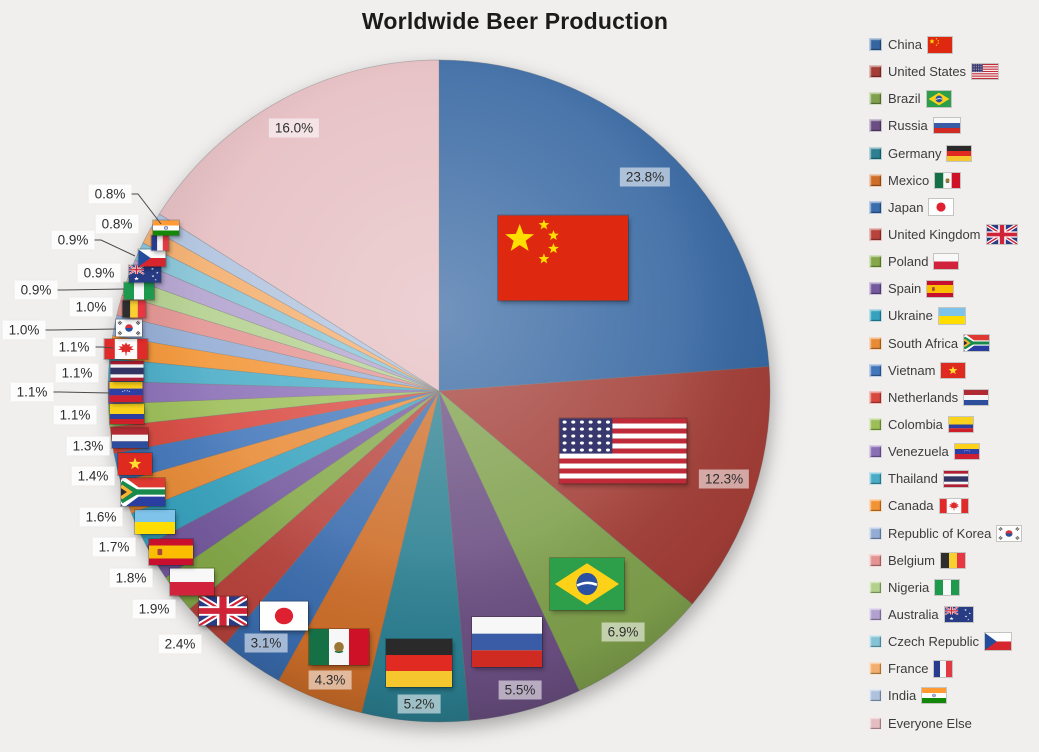 This screenshot has height=752, width=1039. What do you see at coordinates (77, 373) in the screenshot?
I see `value-label-thailand: 1.1%` at bounding box center [77, 373].